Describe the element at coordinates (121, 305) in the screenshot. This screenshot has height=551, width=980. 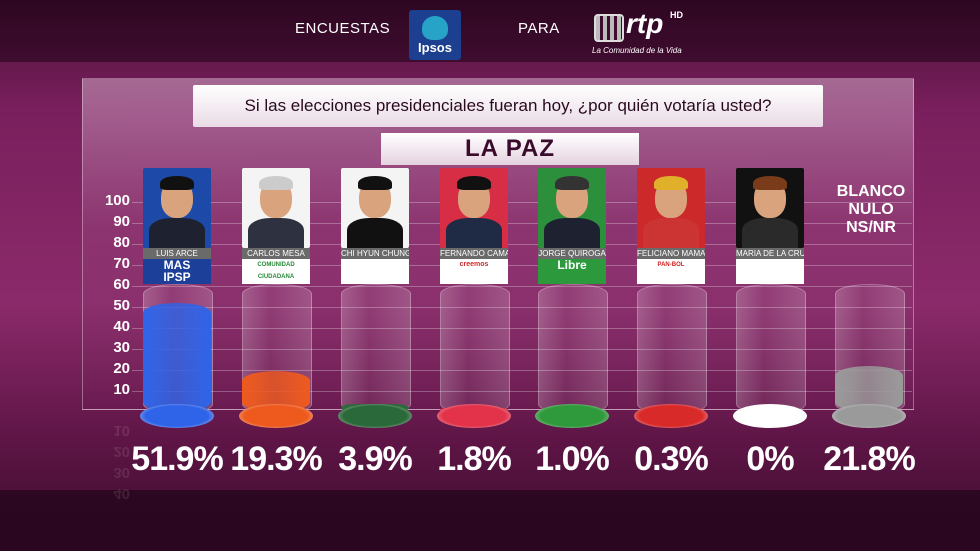
I see `y-tick-50: 50` at that location.